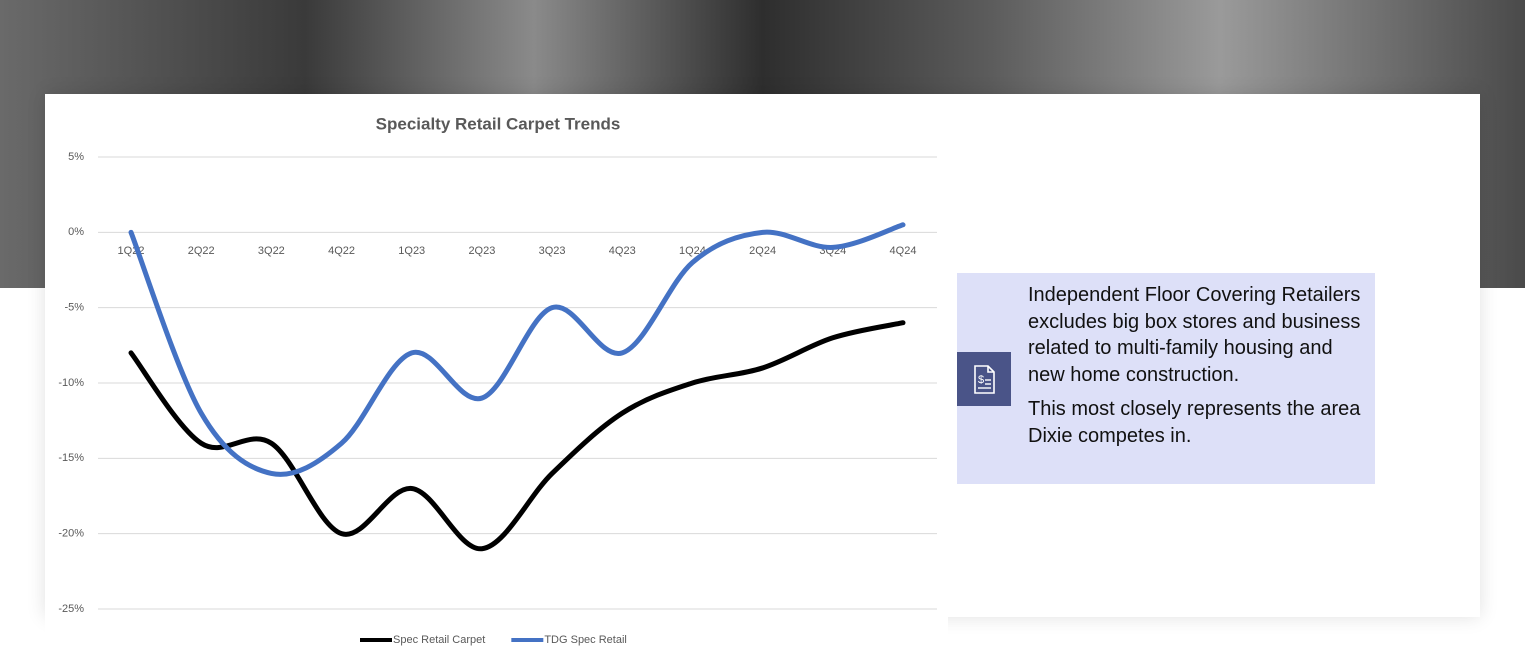  Describe the element at coordinates (71, 609) in the screenshot. I see `y-tick-label: -25%` at that location.